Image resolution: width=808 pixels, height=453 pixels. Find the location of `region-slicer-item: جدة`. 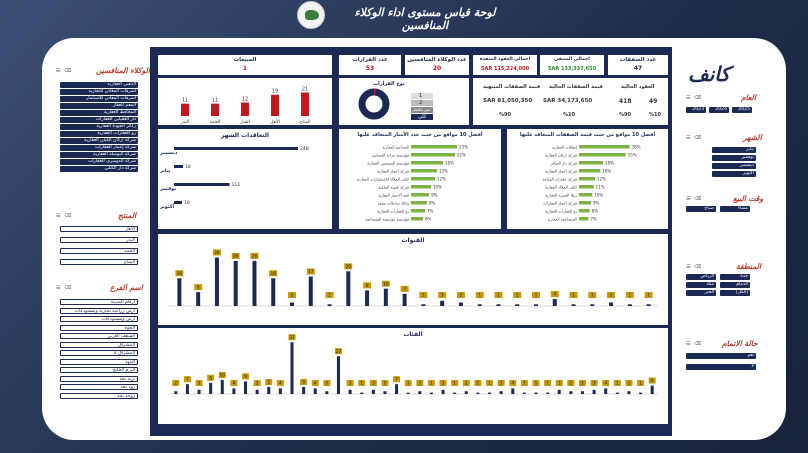

region-slicer-item: جدة is located at coordinates (735, 277).